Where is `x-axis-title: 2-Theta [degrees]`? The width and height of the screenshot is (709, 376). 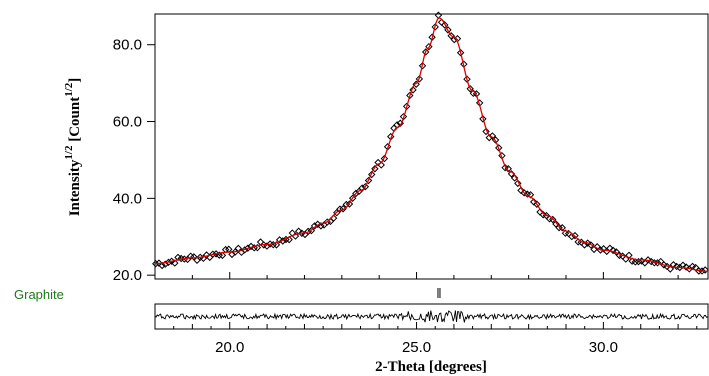
x-axis-title: 2-Theta [degrees] is located at coordinates (431, 367).